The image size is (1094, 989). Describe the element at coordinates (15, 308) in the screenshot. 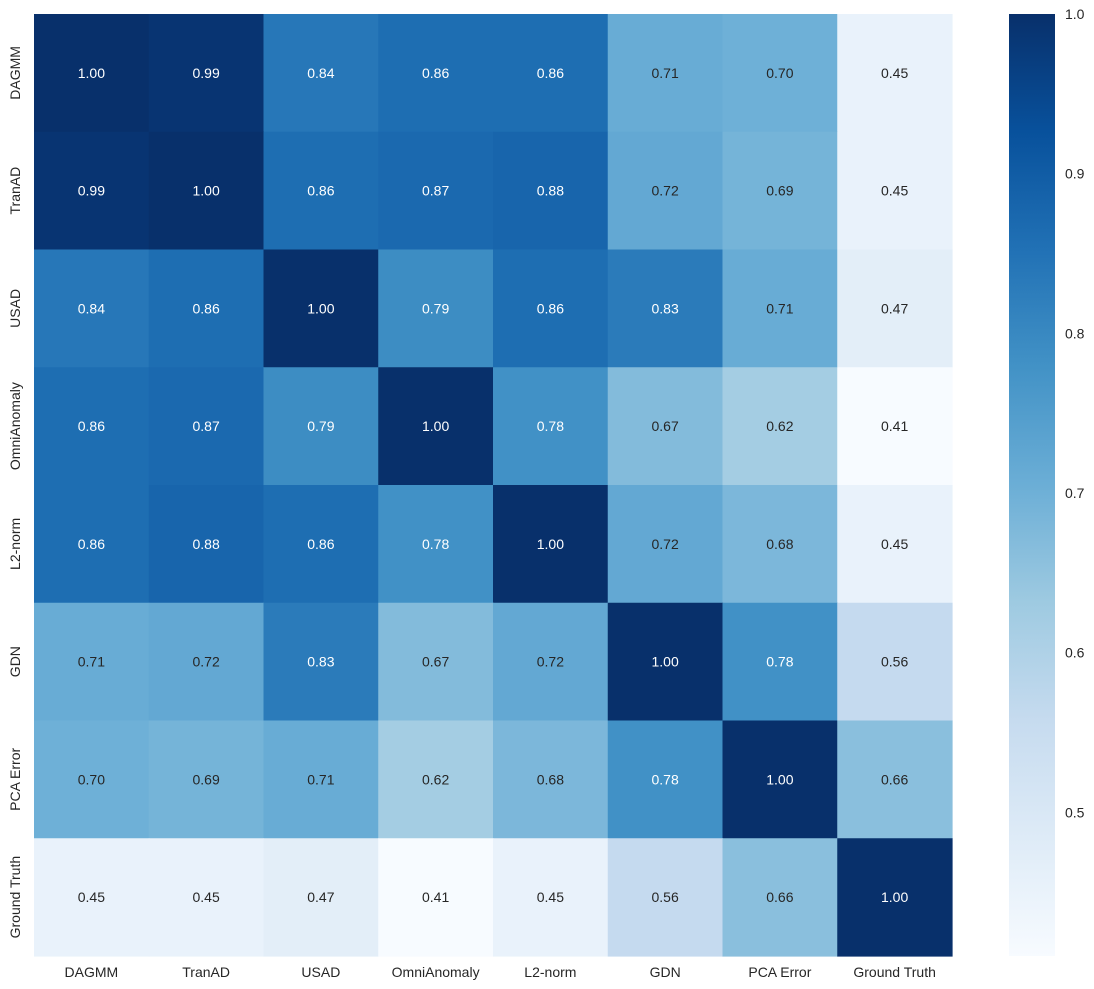

I see `row-label: USAD` at that location.